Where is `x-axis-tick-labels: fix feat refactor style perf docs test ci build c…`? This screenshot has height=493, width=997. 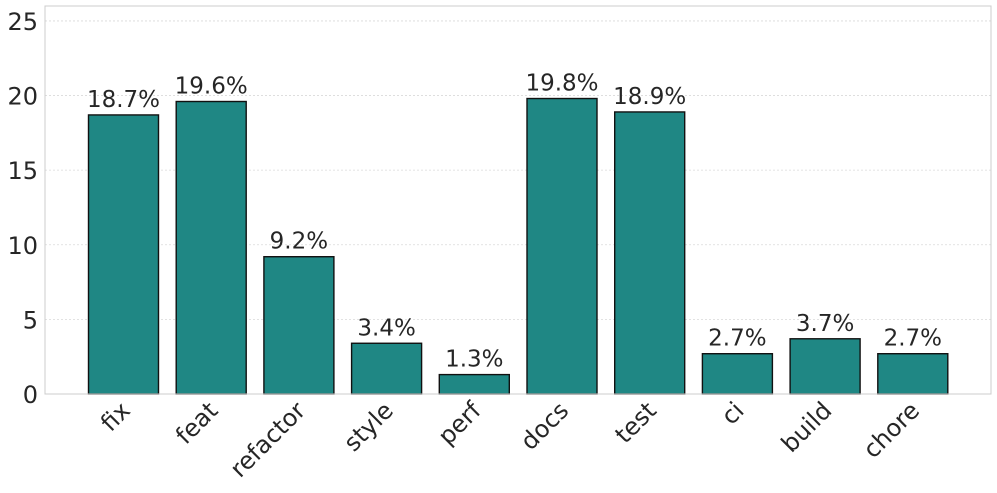
x-axis-tick-labels: fix feat refactor style perf docs test ci build c… is located at coordinates (510, 439).